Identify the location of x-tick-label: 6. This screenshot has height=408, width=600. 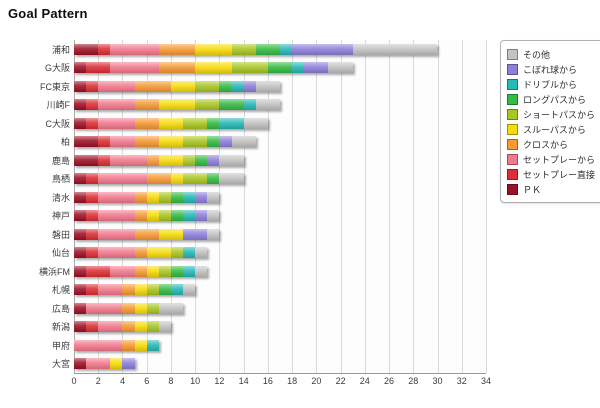
(147, 381).